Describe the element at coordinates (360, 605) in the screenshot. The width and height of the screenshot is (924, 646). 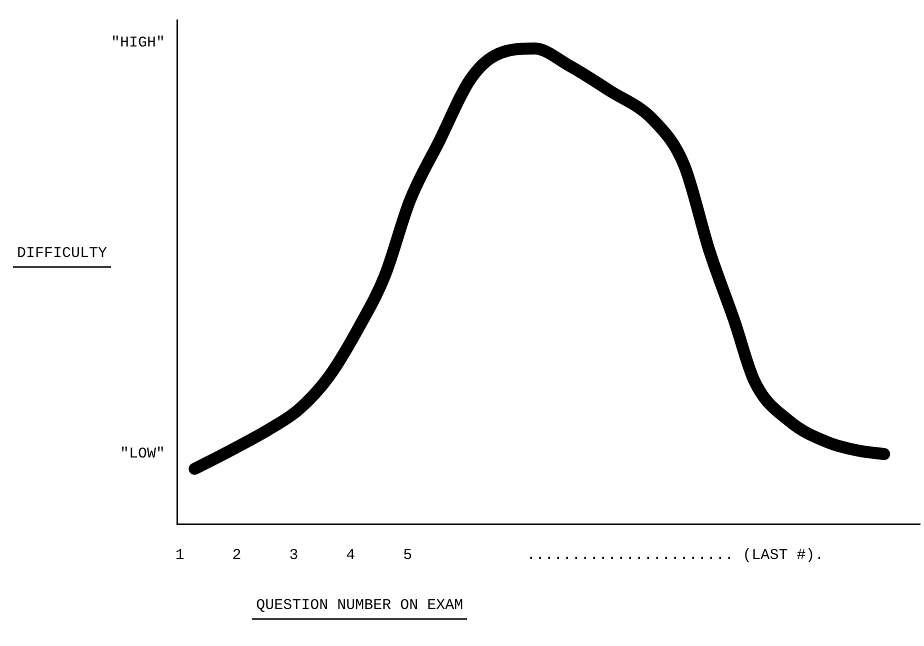
I see `x-axis-title: QUESTION NUMBER ON EXAM` at that location.